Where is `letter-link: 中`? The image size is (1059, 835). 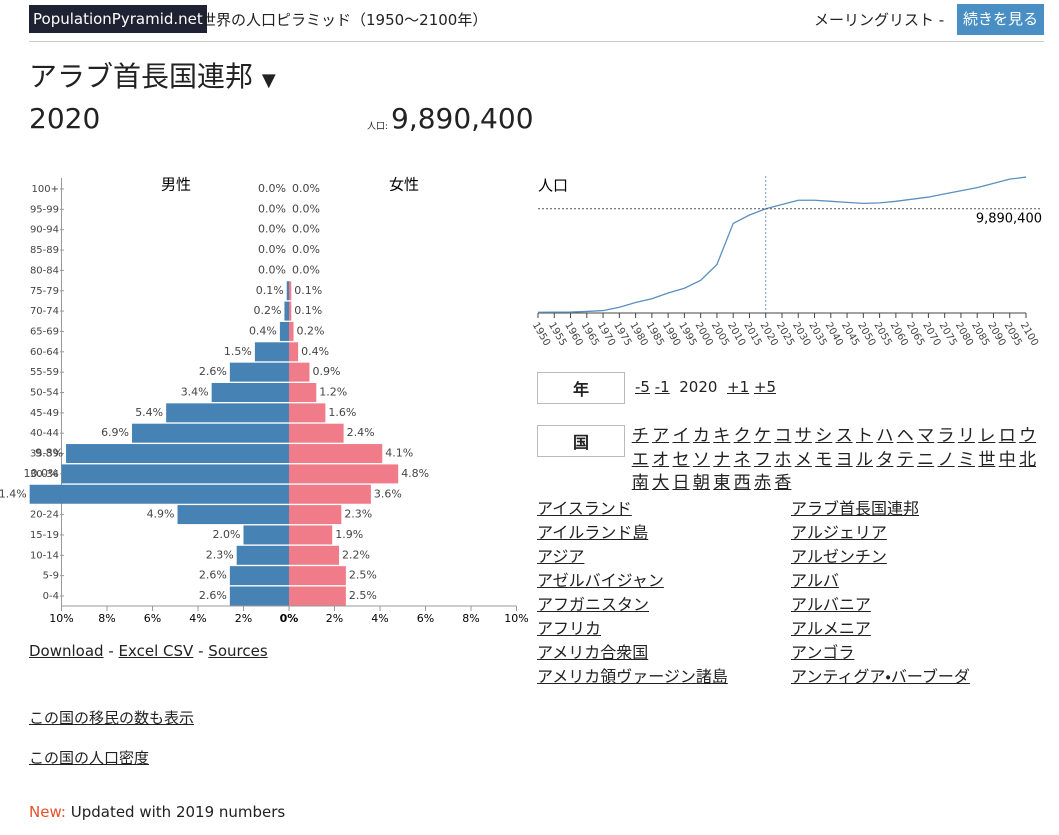 letter-link: 中 is located at coordinates (1007, 459).